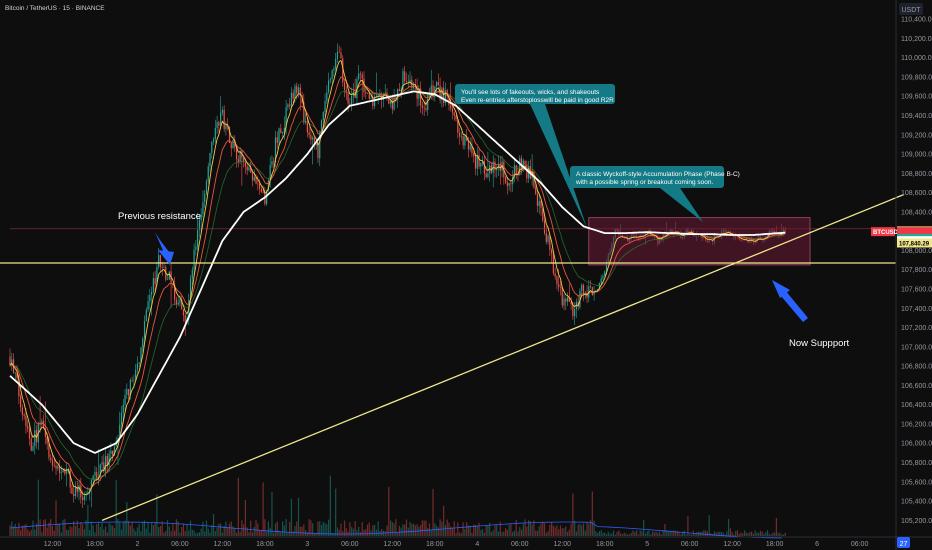 The width and height of the screenshot is (932, 550). I want to click on time-tick-label: 12:00, so click(393, 544).